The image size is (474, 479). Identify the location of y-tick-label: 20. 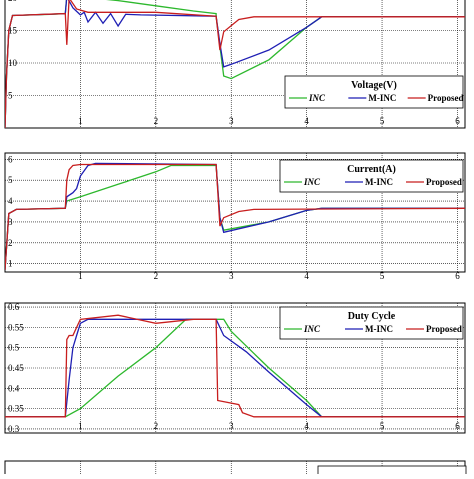
(13, 1).